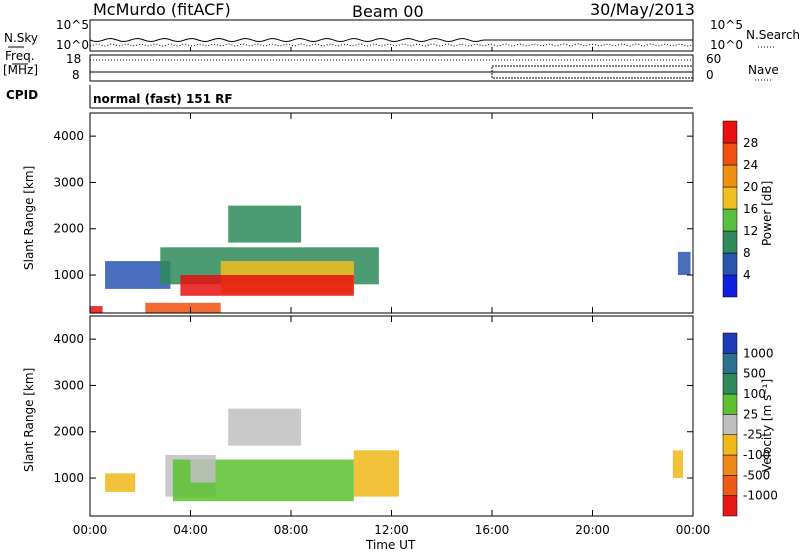  What do you see at coordinates (750, 187) in the screenshot?
I see `colorbar-tick-label: 20` at bounding box center [750, 187].